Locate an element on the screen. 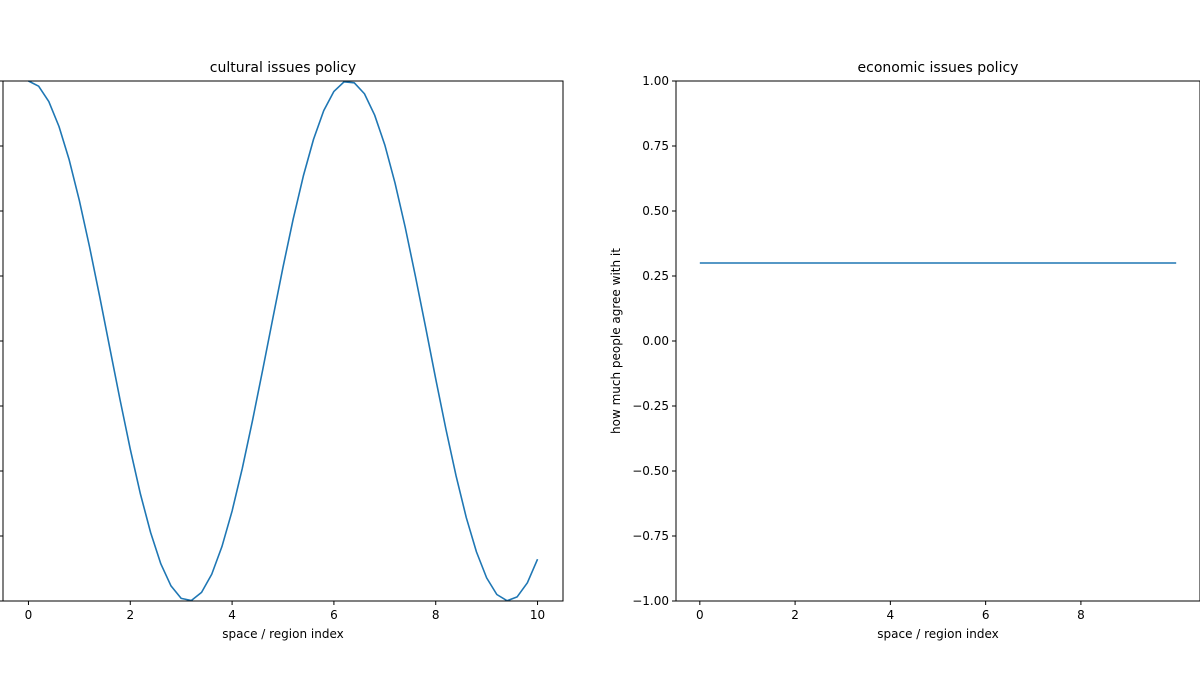 This screenshot has height=675, width=1200. y-tick-label: −0.25 is located at coordinates (650, 406).